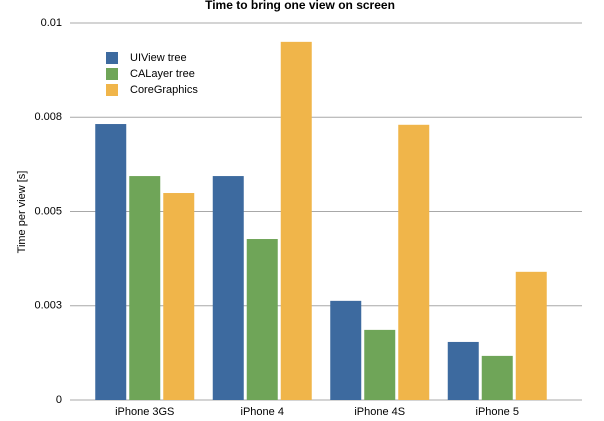 The height and width of the screenshot is (421, 604). Describe the element at coordinates (48, 306) in the screenshot. I see `y-tick-label: 0.003` at that location.